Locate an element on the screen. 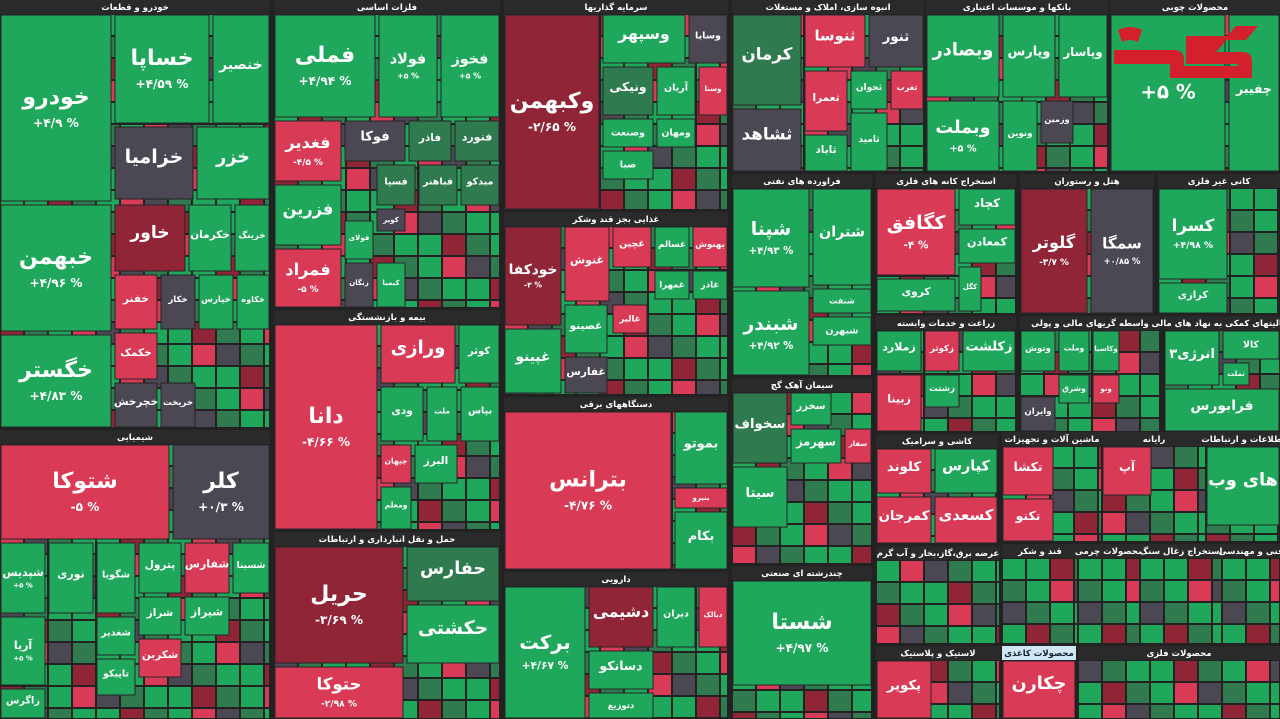 This screenshot has height=719, width=1280. stock-name: شبندر is located at coordinates (771, 324).